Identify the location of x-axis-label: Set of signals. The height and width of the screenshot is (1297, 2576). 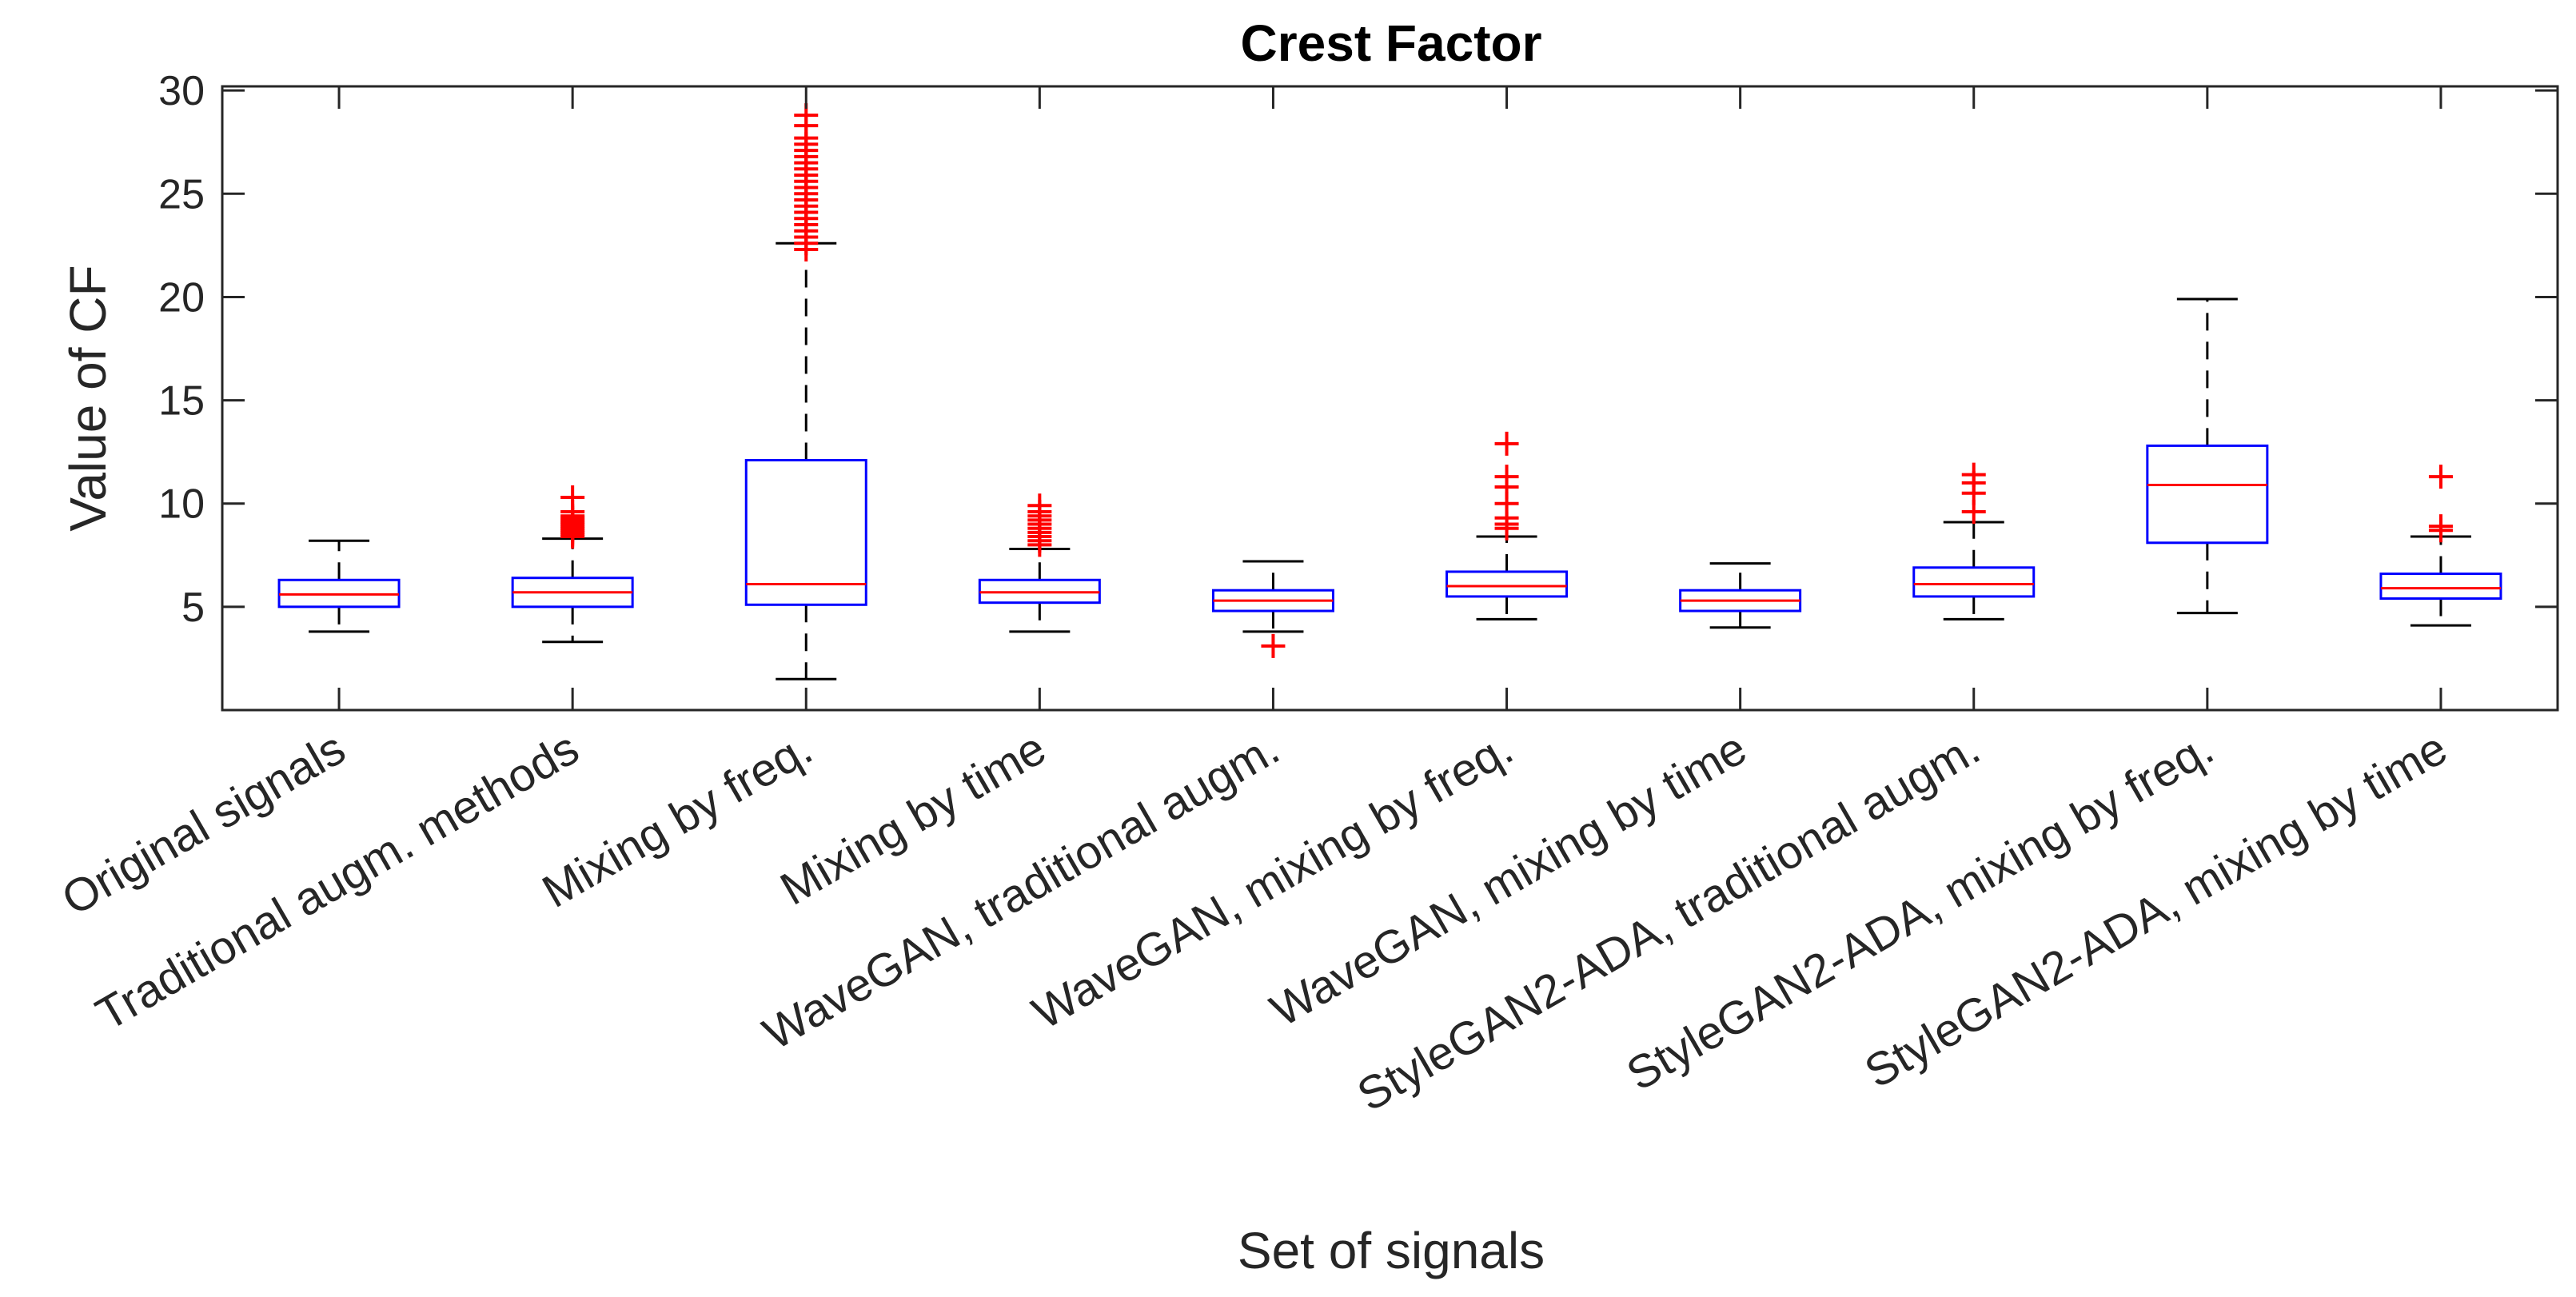
(1391, 1250).